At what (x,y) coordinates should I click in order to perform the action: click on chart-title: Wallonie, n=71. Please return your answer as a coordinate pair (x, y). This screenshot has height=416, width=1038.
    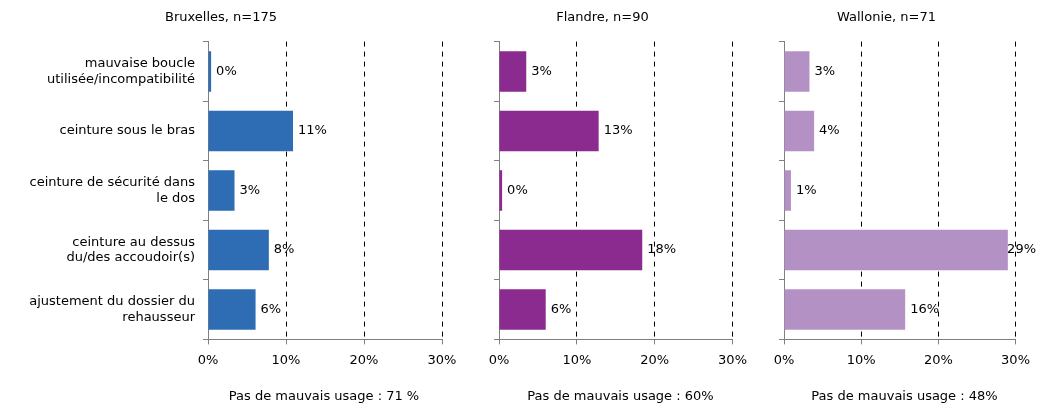
    Looking at the image, I should click on (886, 17).